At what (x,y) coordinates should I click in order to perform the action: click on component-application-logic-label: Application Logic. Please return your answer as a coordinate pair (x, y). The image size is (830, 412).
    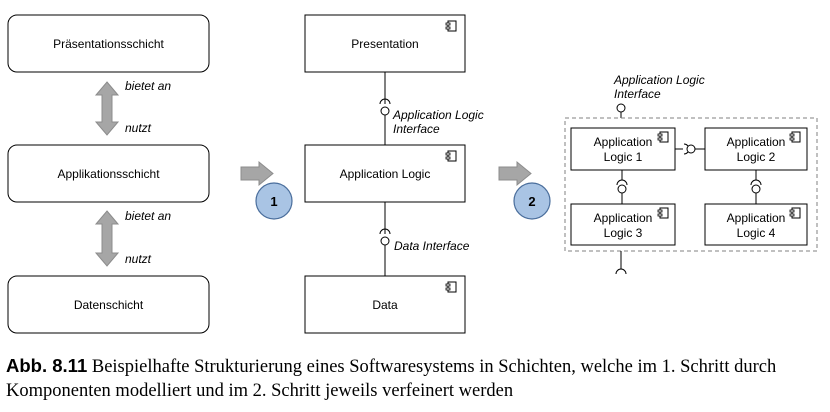
    Looking at the image, I should click on (385, 174).